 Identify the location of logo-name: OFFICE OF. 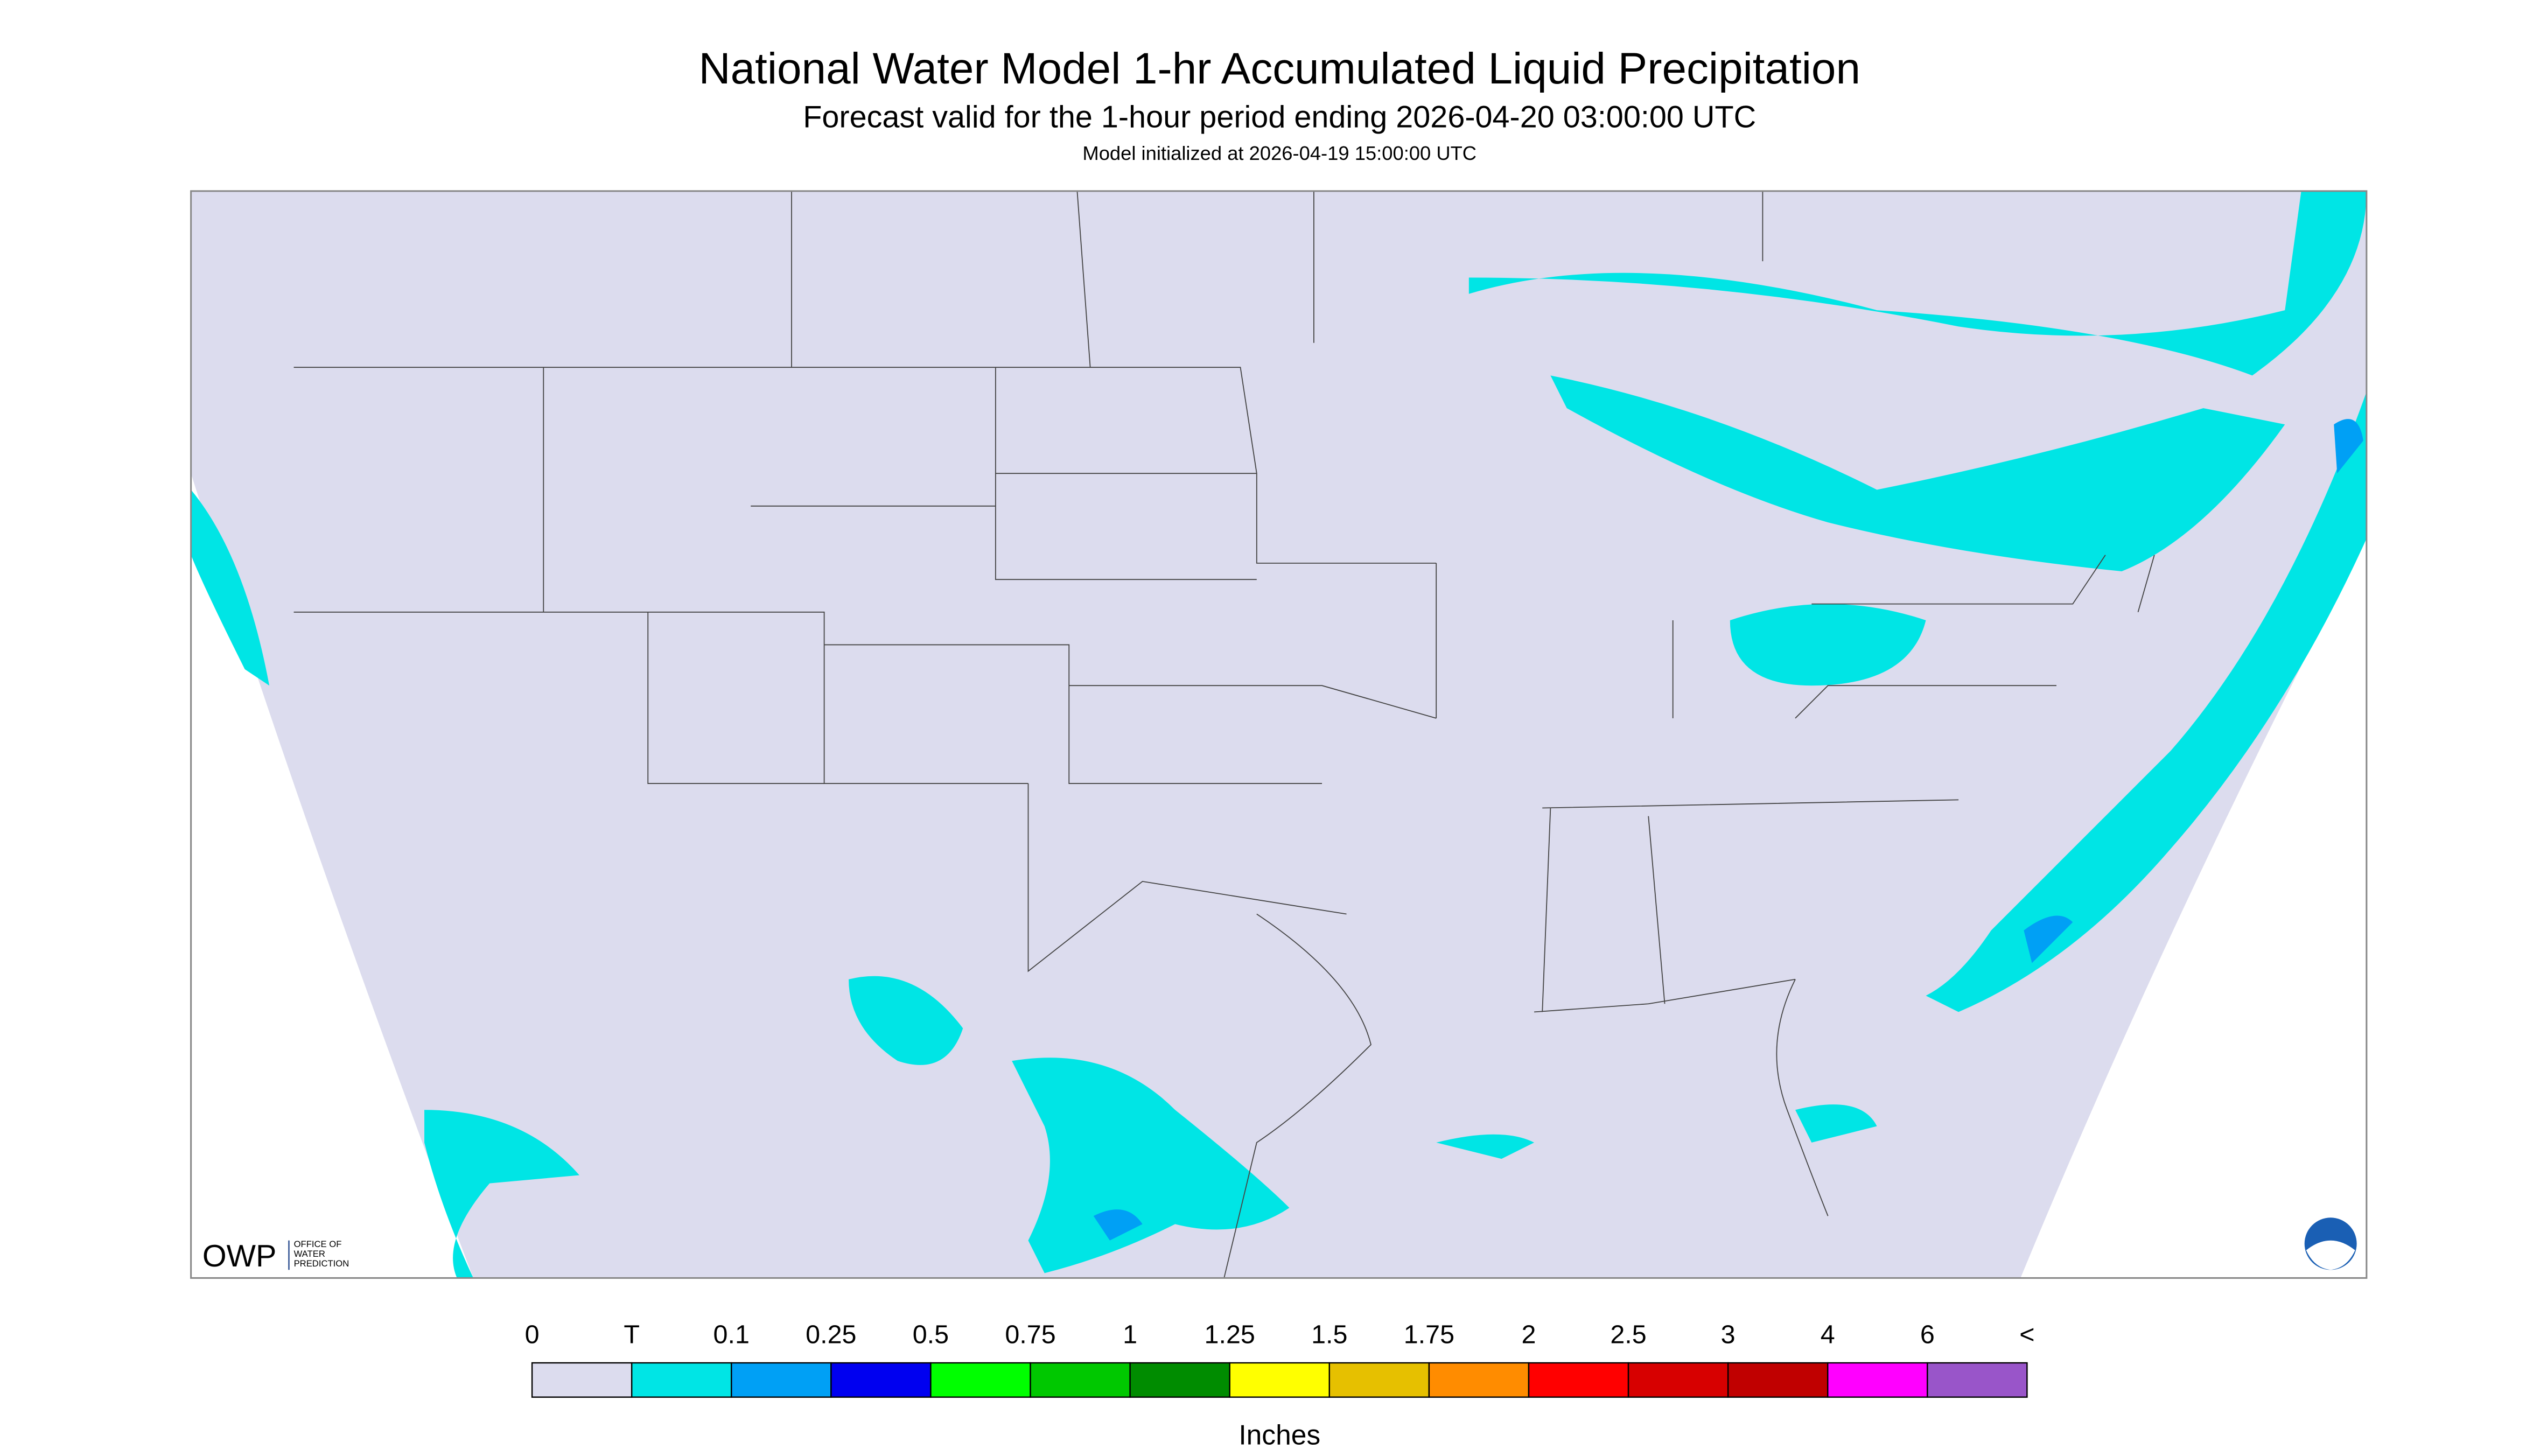
(318, 1244).